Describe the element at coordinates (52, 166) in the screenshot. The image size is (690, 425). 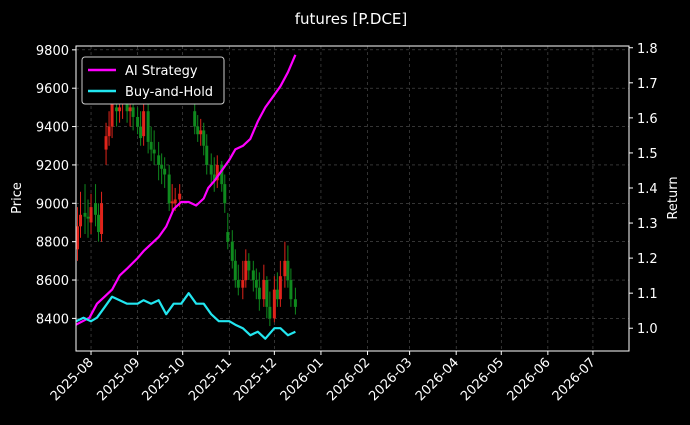
I see `y-left-tick-label: 9200` at that location.